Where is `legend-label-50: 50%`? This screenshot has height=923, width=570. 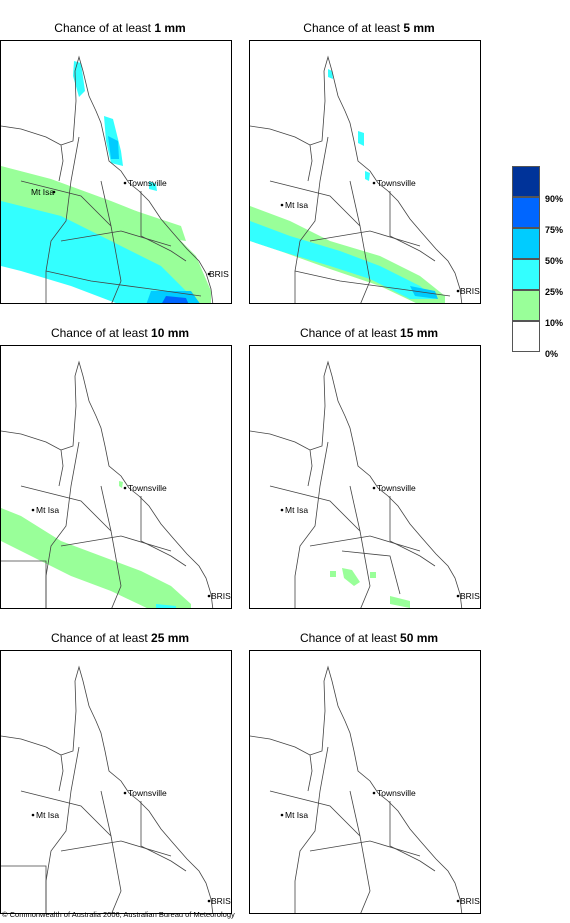
legend-label-50: 50% is located at coordinates (554, 261).